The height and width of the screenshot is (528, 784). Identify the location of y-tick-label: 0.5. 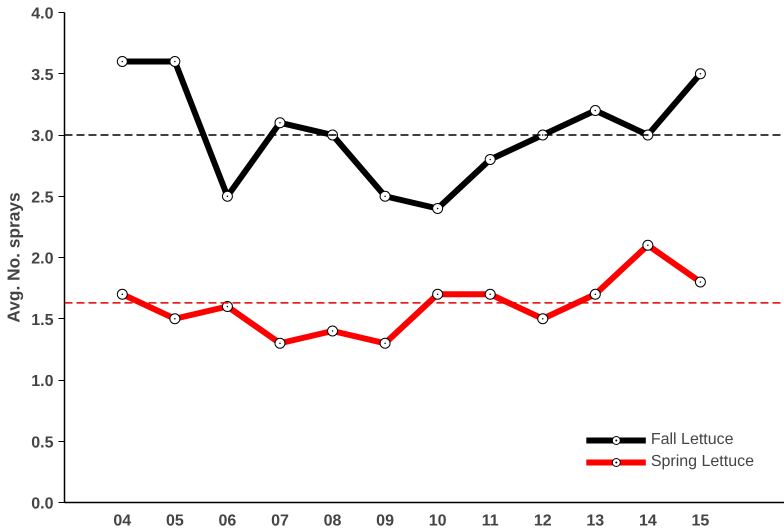
(42, 443).